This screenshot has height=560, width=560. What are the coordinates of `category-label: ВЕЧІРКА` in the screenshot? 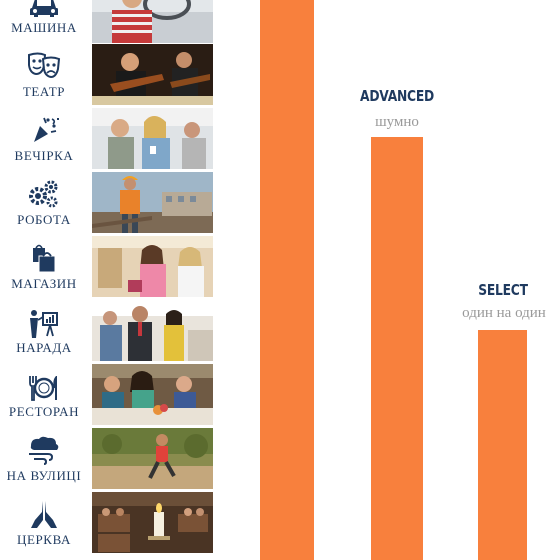 It's located at (44, 155).